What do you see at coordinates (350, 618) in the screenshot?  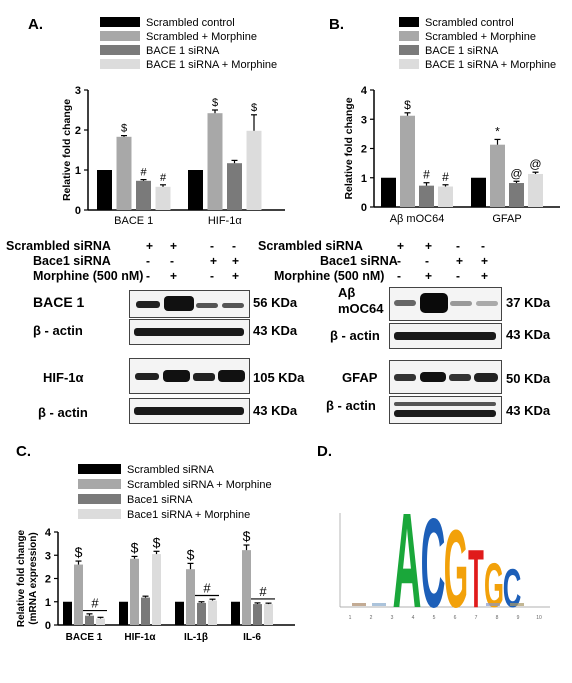 I see `logo-x-tick-label: 1` at bounding box center [350, 618].